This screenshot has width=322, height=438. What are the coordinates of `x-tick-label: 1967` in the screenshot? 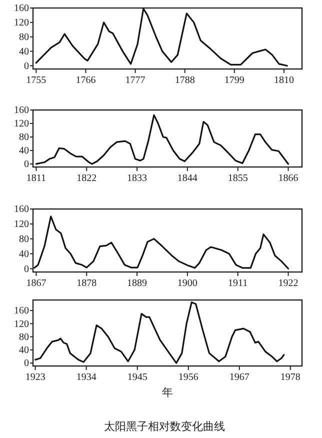 It's located at (239, 378).